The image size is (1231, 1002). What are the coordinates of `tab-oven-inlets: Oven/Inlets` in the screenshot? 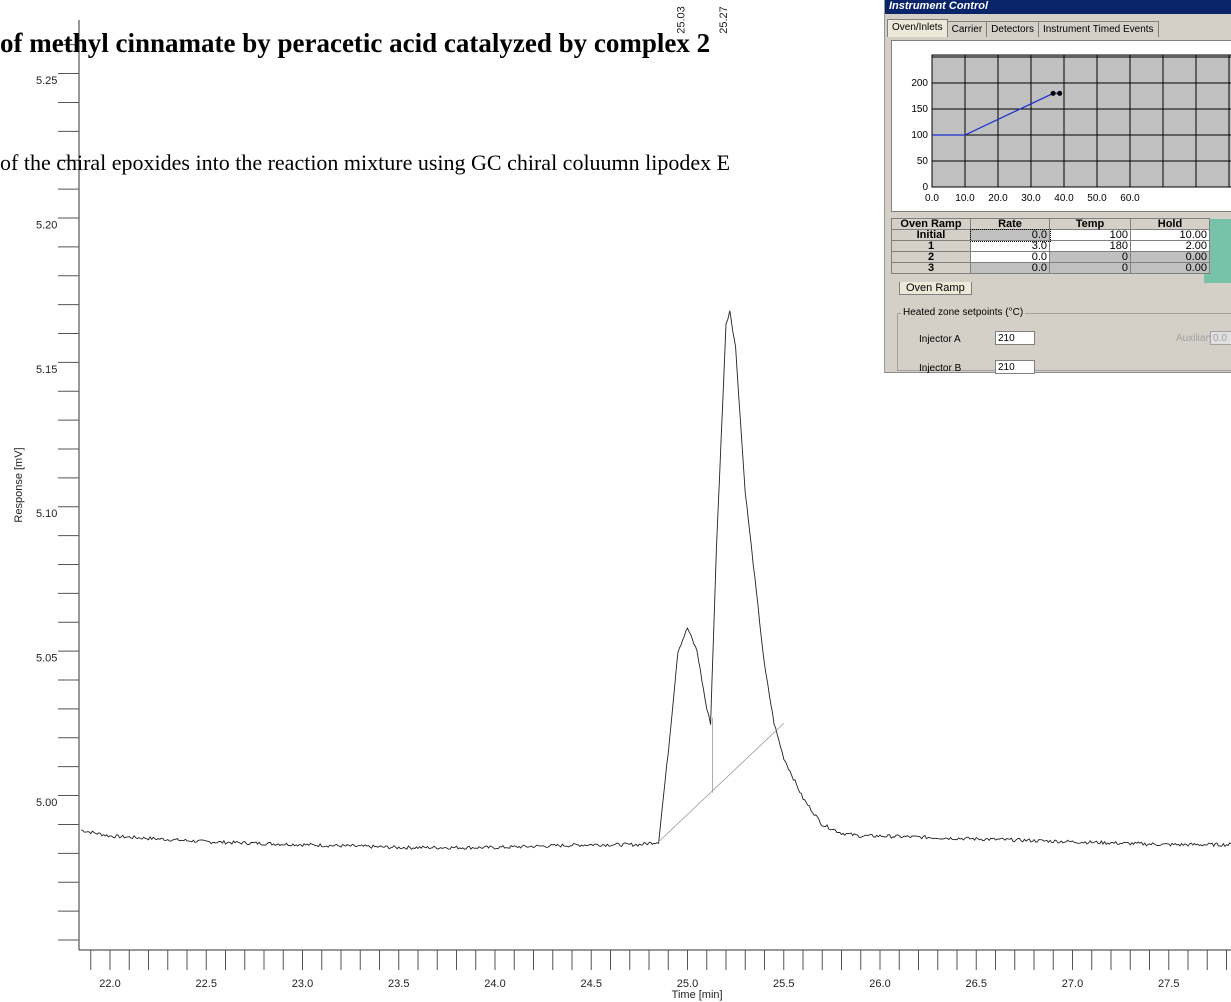 It's located at (917, 28).